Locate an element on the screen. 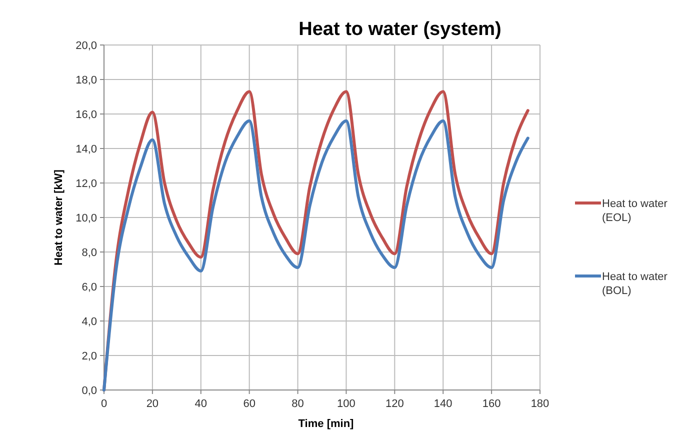 This screenshot has height=435, width=697. legend-label: Heat to water (EOL) is located at coordinates (635, 211).